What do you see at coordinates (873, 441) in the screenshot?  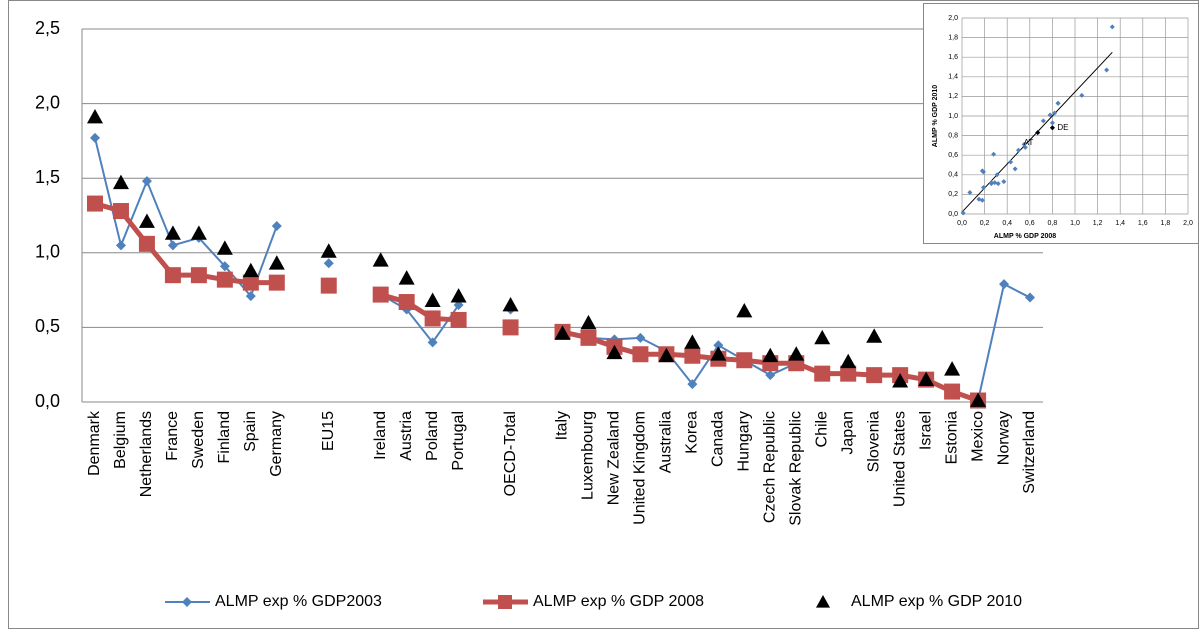 I see `x-tick-label: Slovenia` at bounding box center [873, 441].